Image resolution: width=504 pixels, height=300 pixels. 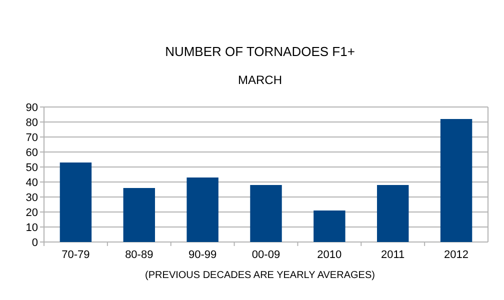 What do you see at coordinates (32, 182) in the screenshot?
I see `y-tick-label: 40` at bounding box center [32, 182].